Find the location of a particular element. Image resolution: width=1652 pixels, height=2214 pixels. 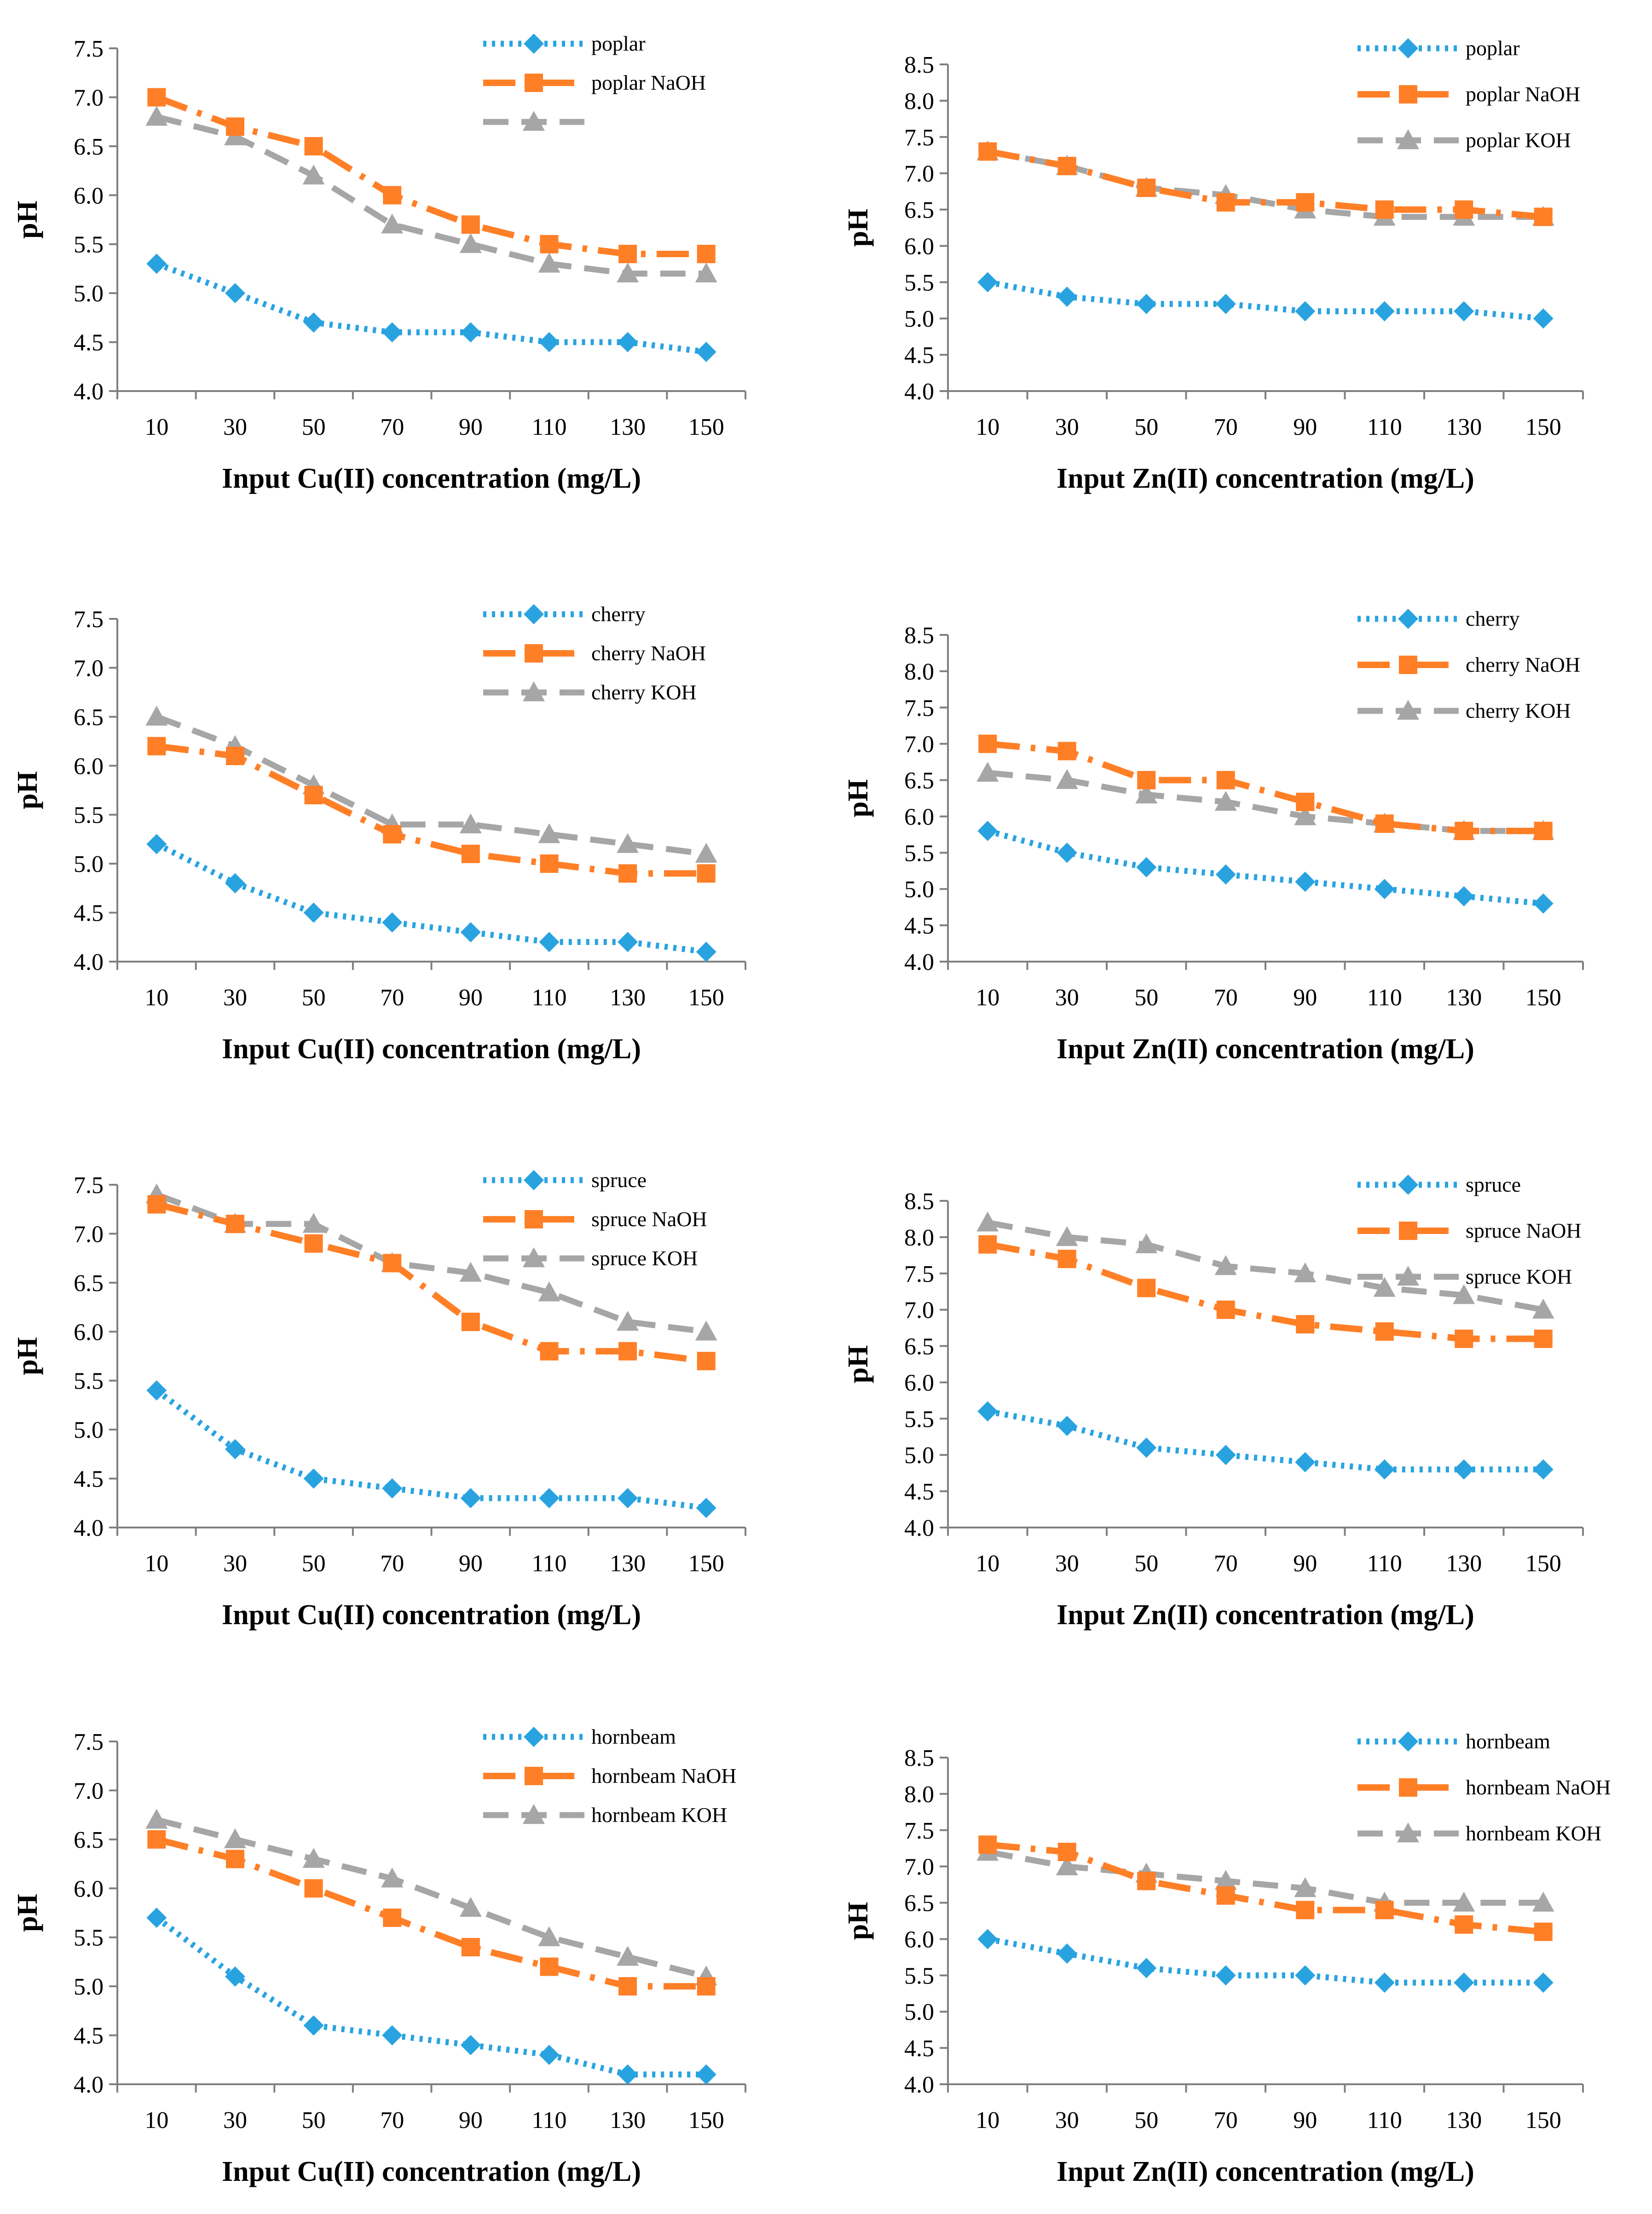

x-tick-label: 130 is located at coordinates (628, 998).